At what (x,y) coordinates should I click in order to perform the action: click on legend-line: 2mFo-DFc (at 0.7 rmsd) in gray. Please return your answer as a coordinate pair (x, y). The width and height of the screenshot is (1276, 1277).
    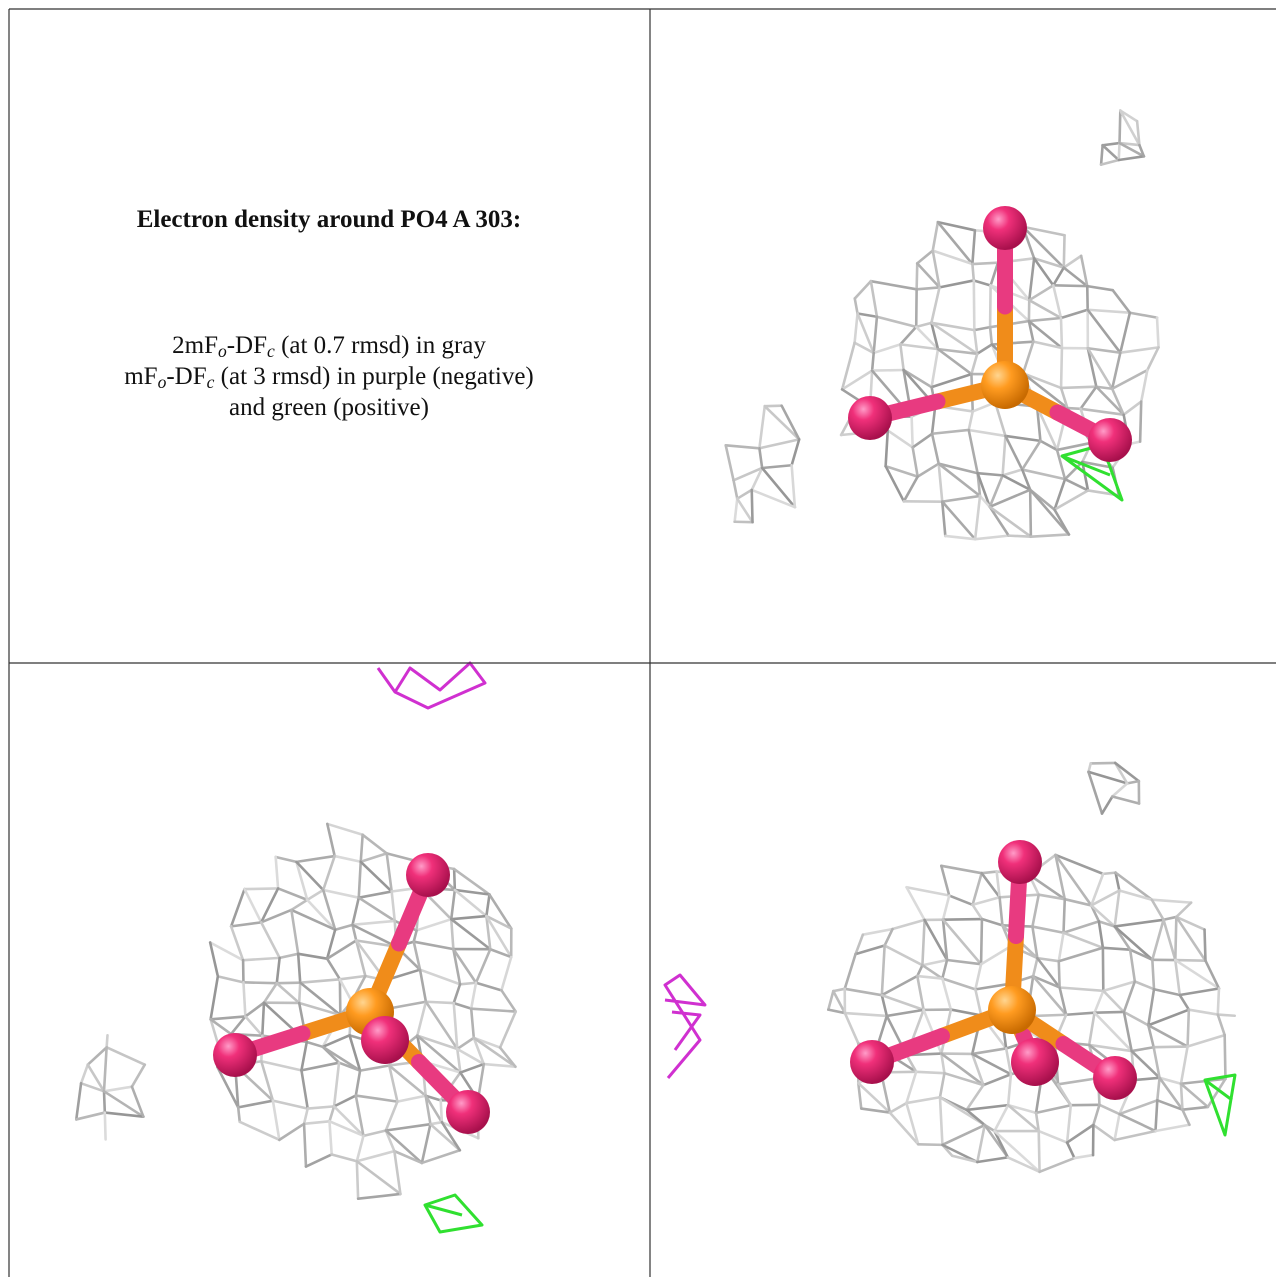
    Looking at the image, I should click on (329, 345).